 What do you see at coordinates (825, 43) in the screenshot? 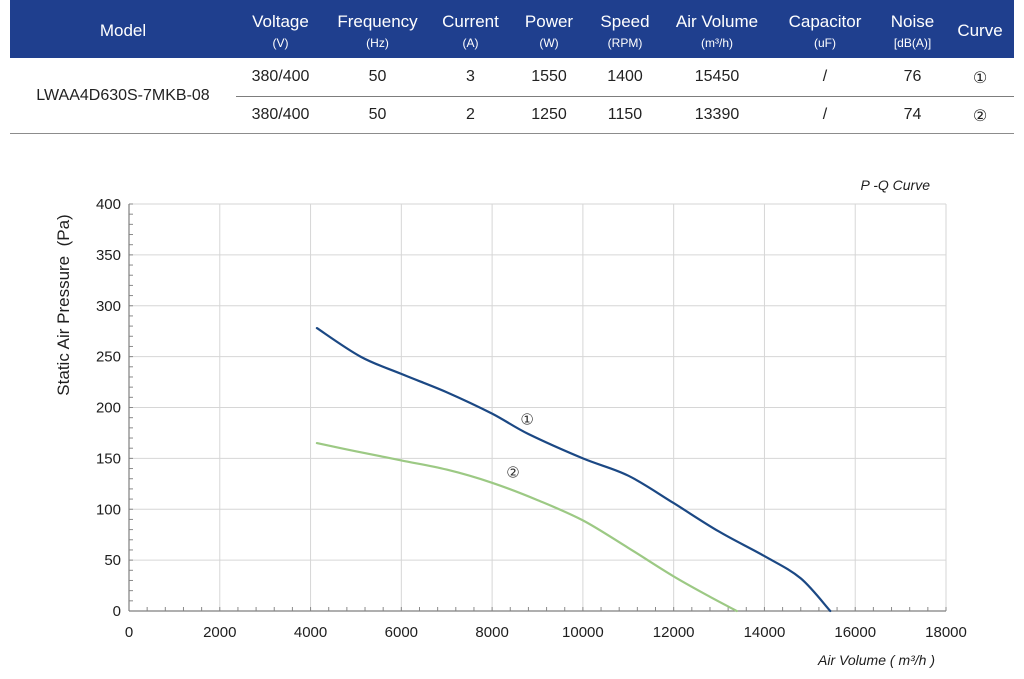
I see `col-unit-capacitor: (uF)` at bounding box center [825, 43].